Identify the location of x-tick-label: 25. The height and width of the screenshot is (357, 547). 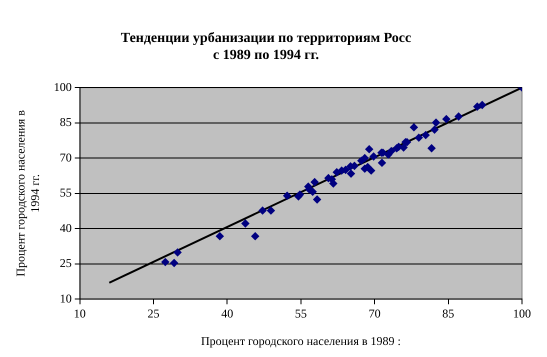
(154, 313).